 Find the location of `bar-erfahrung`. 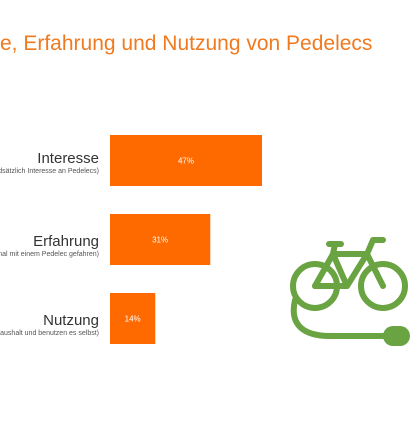

bar-erfahrung is located at coordinates (160, 239).